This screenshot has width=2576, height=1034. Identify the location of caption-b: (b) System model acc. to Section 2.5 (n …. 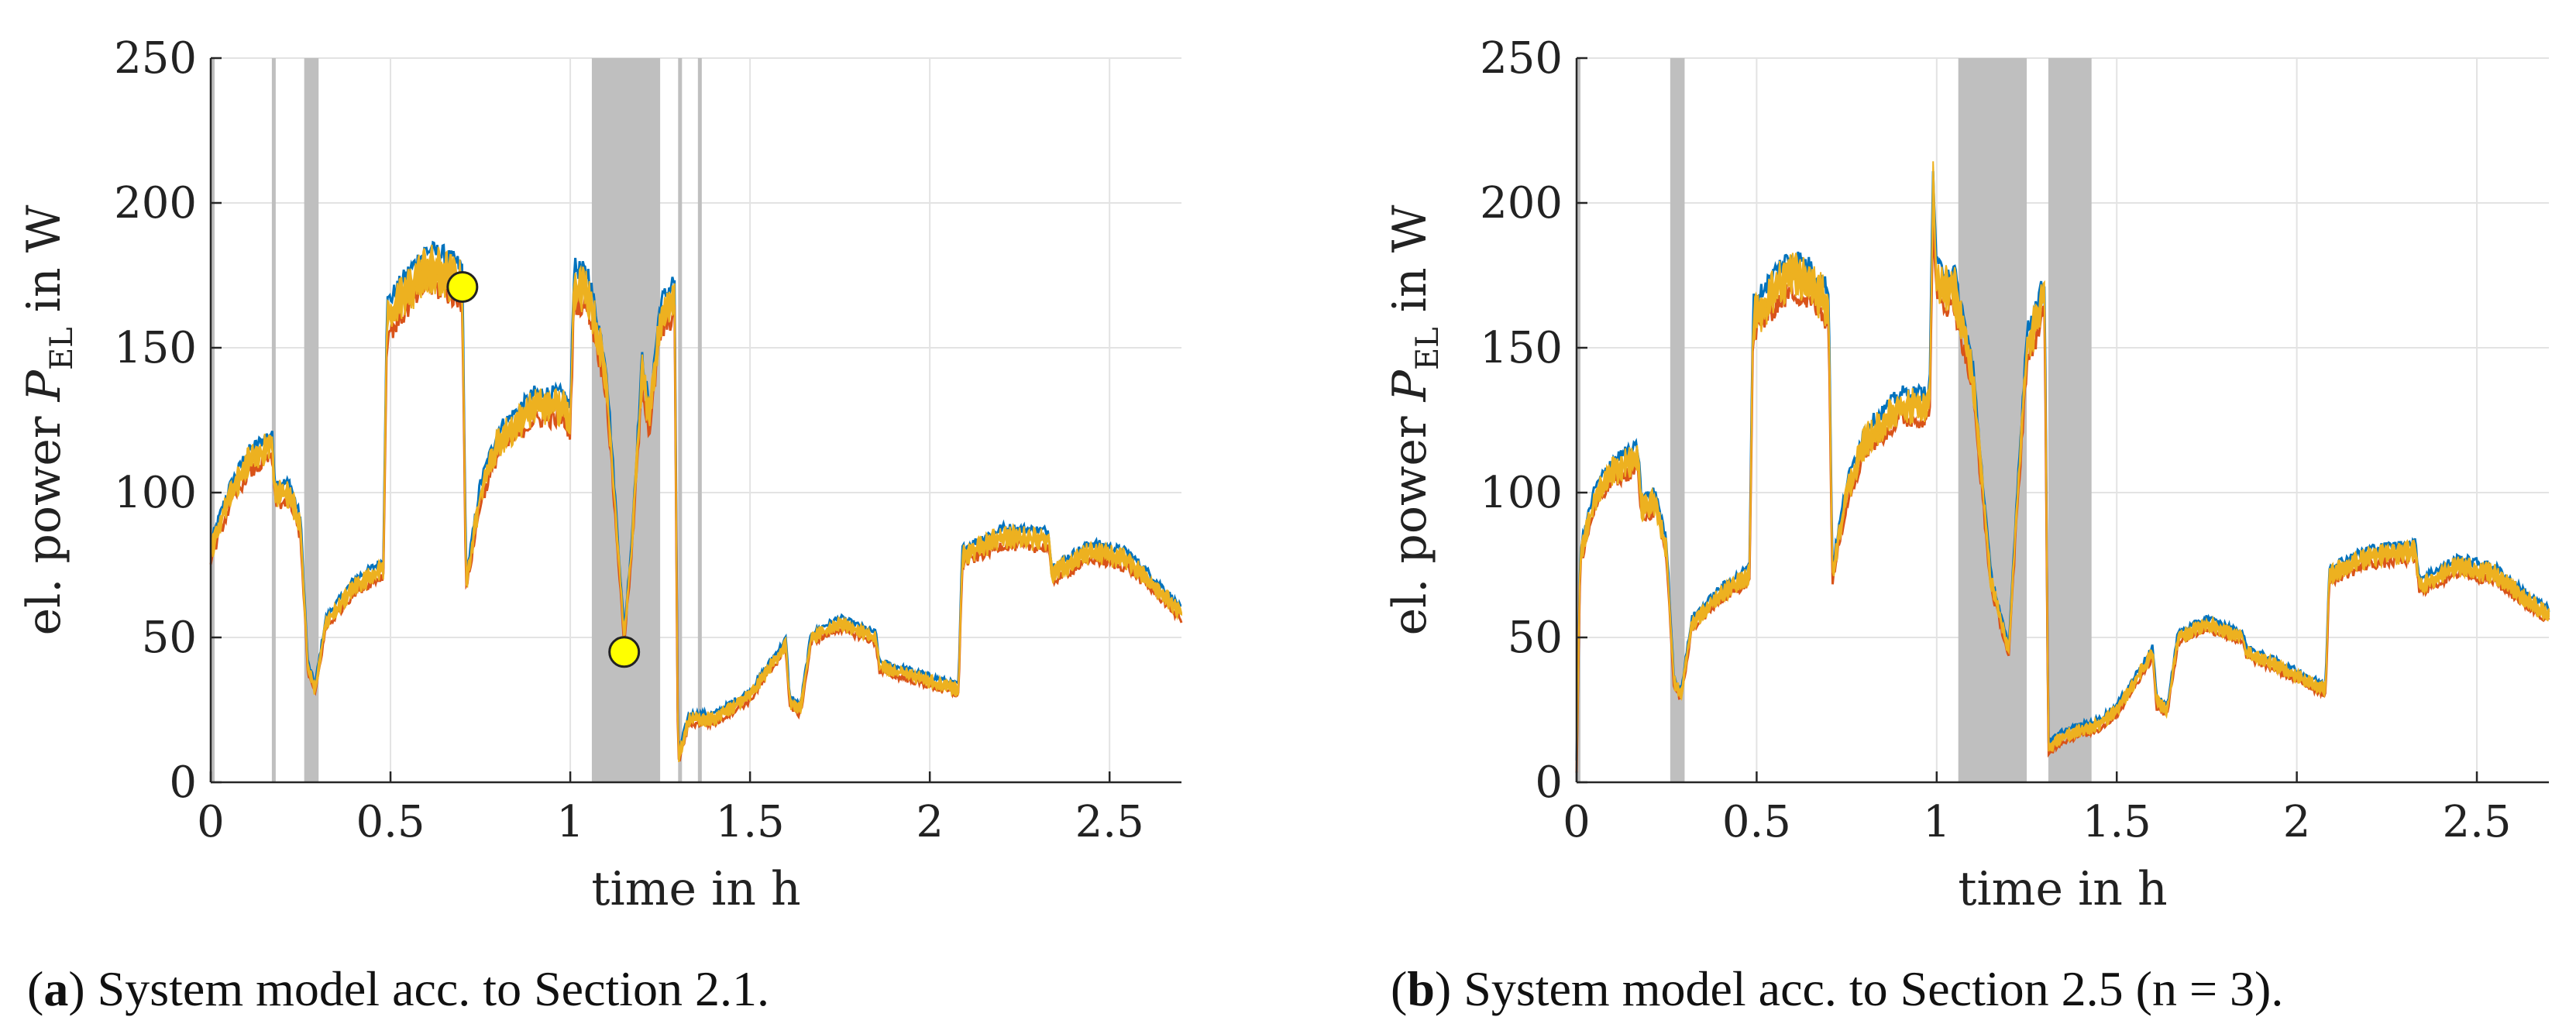
(1837, 988).